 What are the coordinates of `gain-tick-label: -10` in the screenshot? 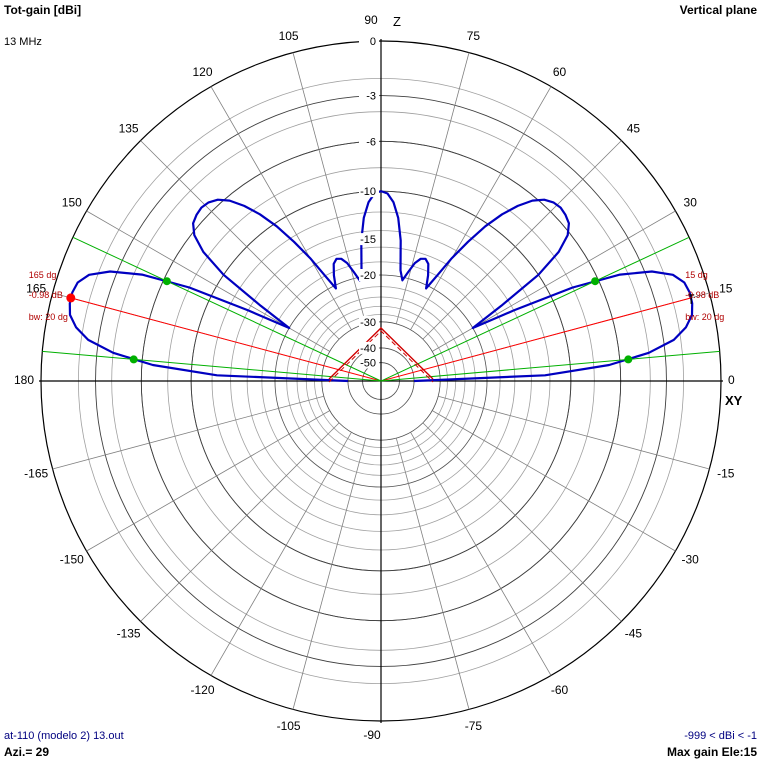 It's located at (368, 192).